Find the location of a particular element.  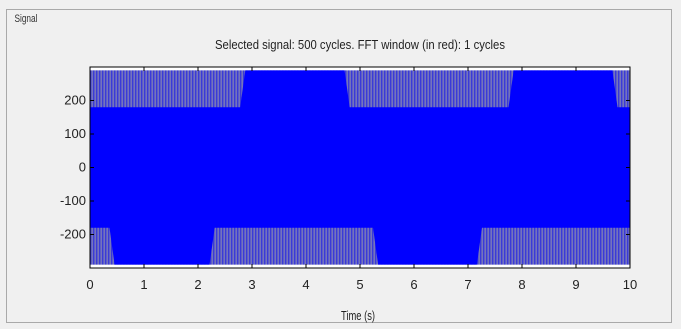

y-tick-label-200: 200 is located at coordinates (75, 100).